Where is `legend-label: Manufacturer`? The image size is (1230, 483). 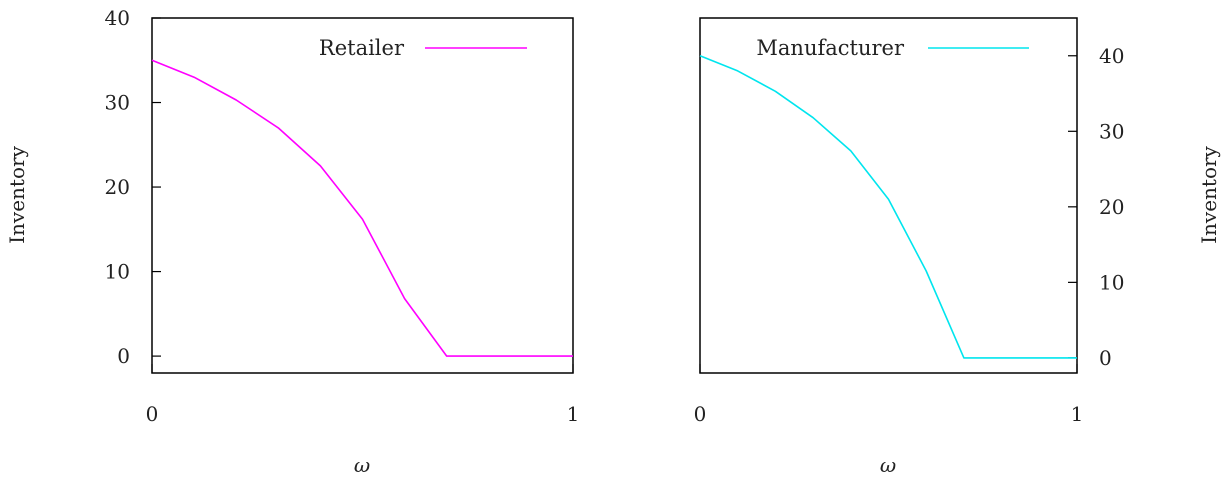
legend-label: Manufacturer is located at coordinates (830, 48).